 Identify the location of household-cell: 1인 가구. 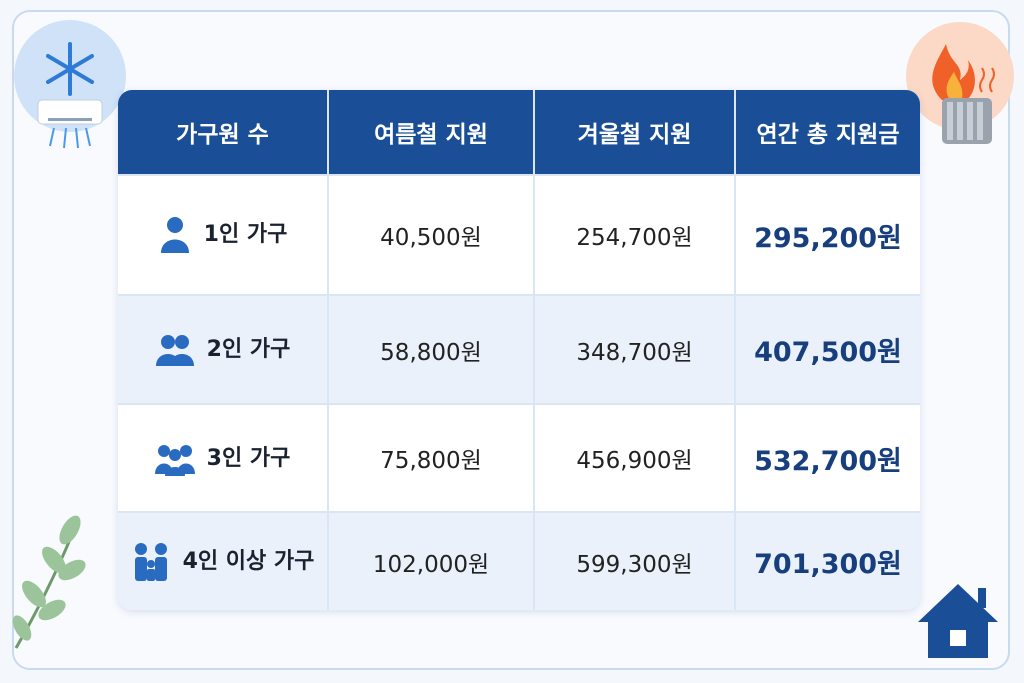
(223, 234).